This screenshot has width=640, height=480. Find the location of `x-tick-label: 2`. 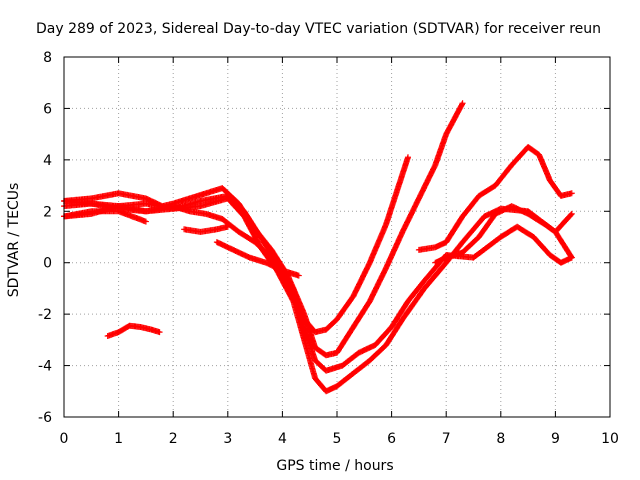

x-tick-label: 2 is located at coordinates (173, 439).